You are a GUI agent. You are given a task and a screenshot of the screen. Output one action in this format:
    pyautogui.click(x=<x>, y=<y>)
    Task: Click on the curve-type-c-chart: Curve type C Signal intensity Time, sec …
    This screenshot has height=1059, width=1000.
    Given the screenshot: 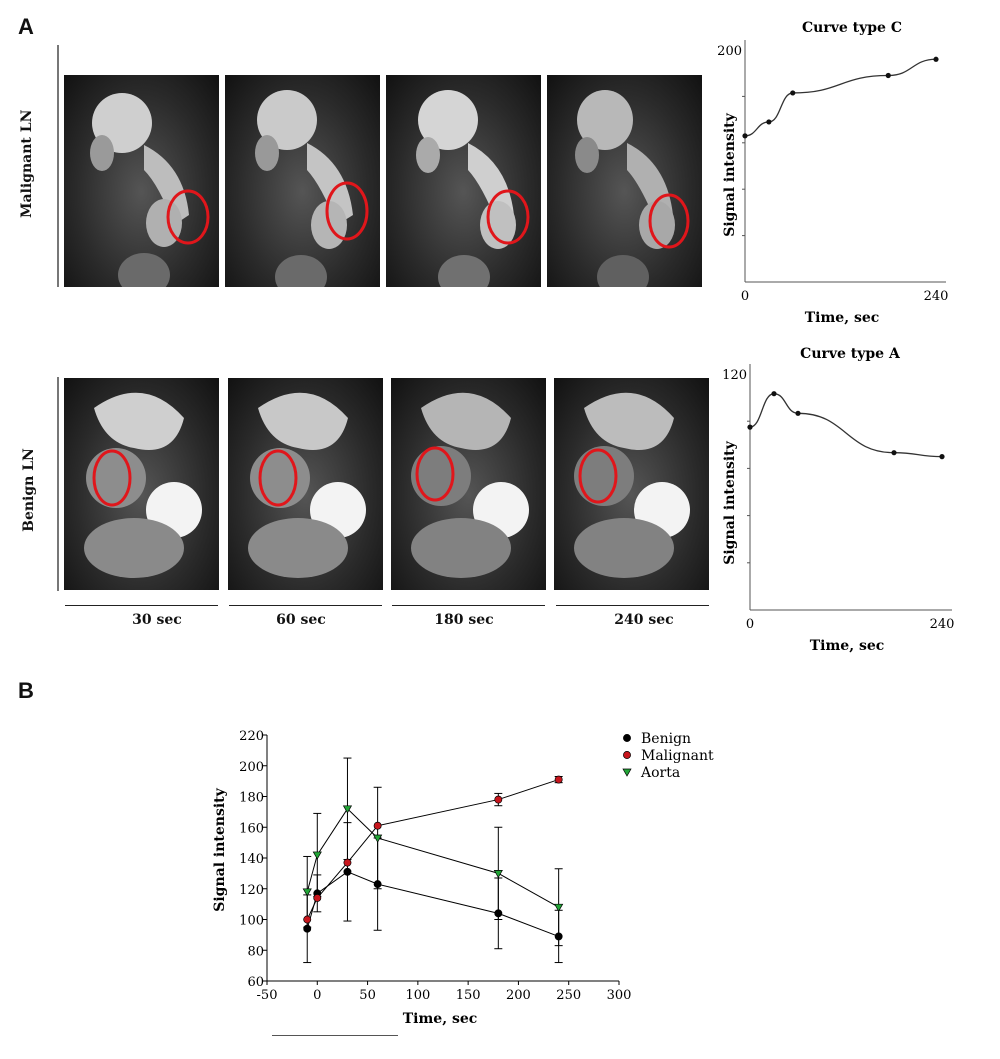 What is the action you would take?
    pyautogui.click(x=833, y=173)
    